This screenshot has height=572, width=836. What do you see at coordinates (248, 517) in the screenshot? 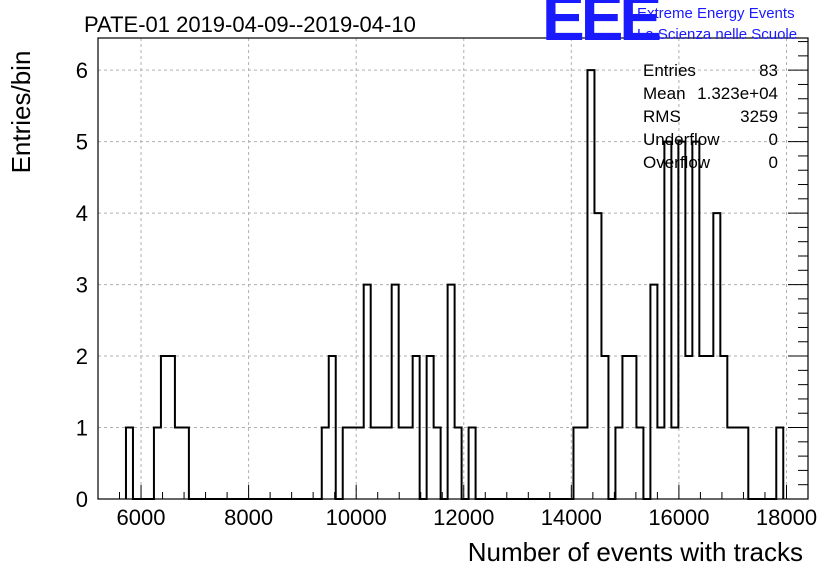
I see `x-tick-label: 8000` at bounding box center [248, 517].